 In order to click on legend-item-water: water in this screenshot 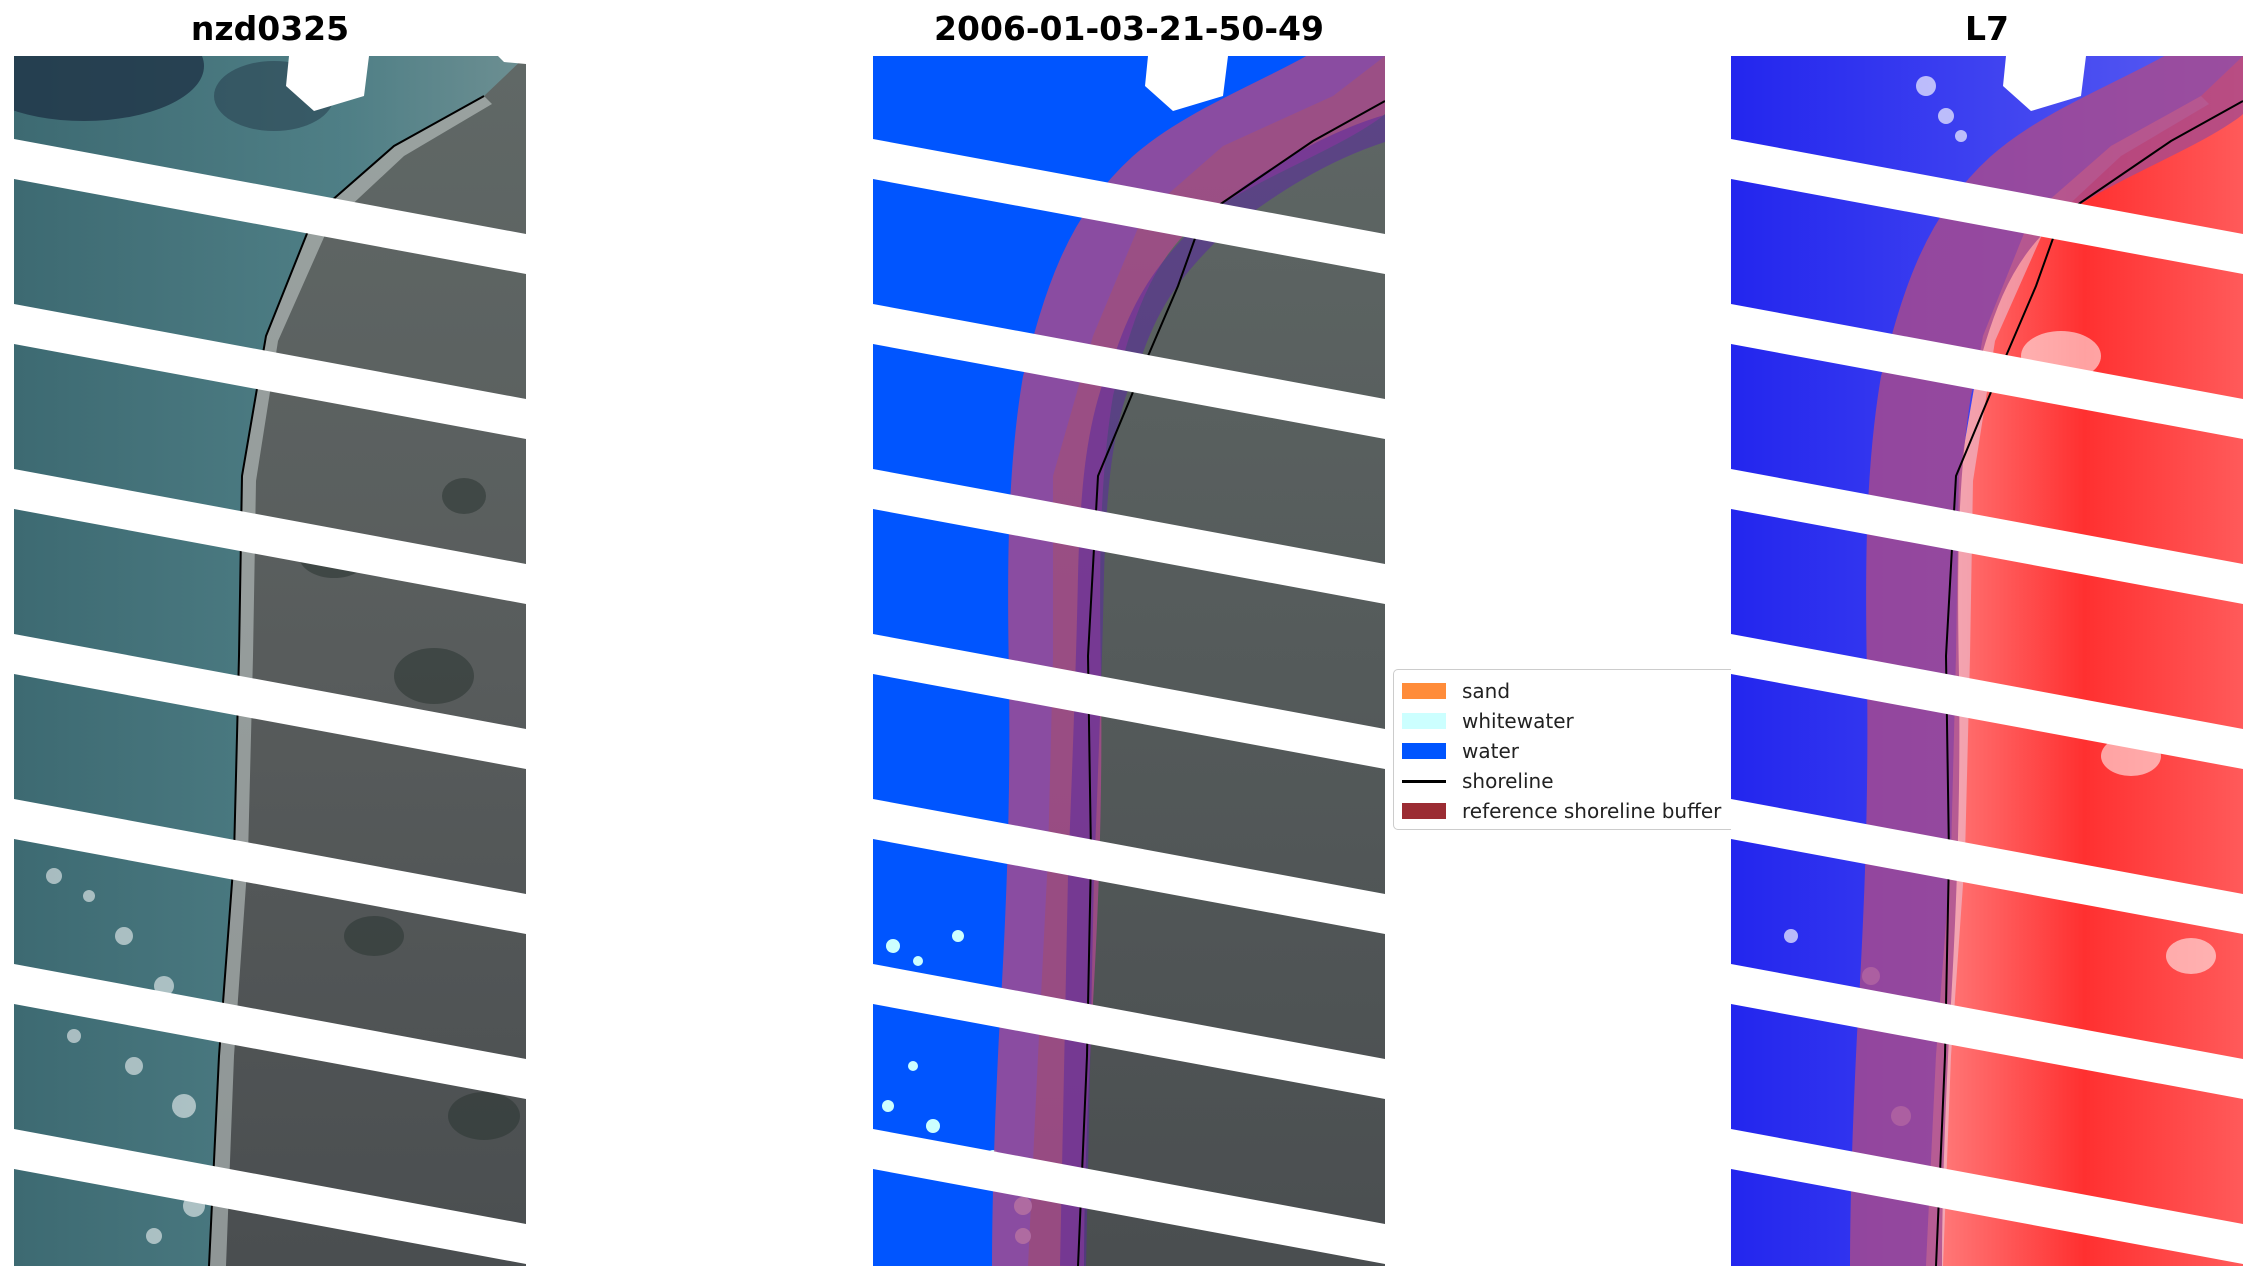, I will do `click(1460, 751)`.